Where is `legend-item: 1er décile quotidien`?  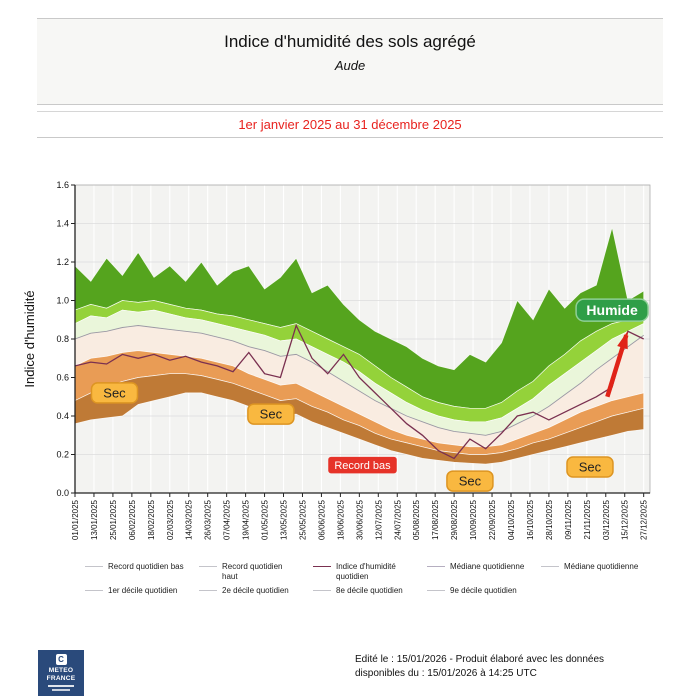
legend-item: 1er décile quotidien is located at coordinates (142, 591).